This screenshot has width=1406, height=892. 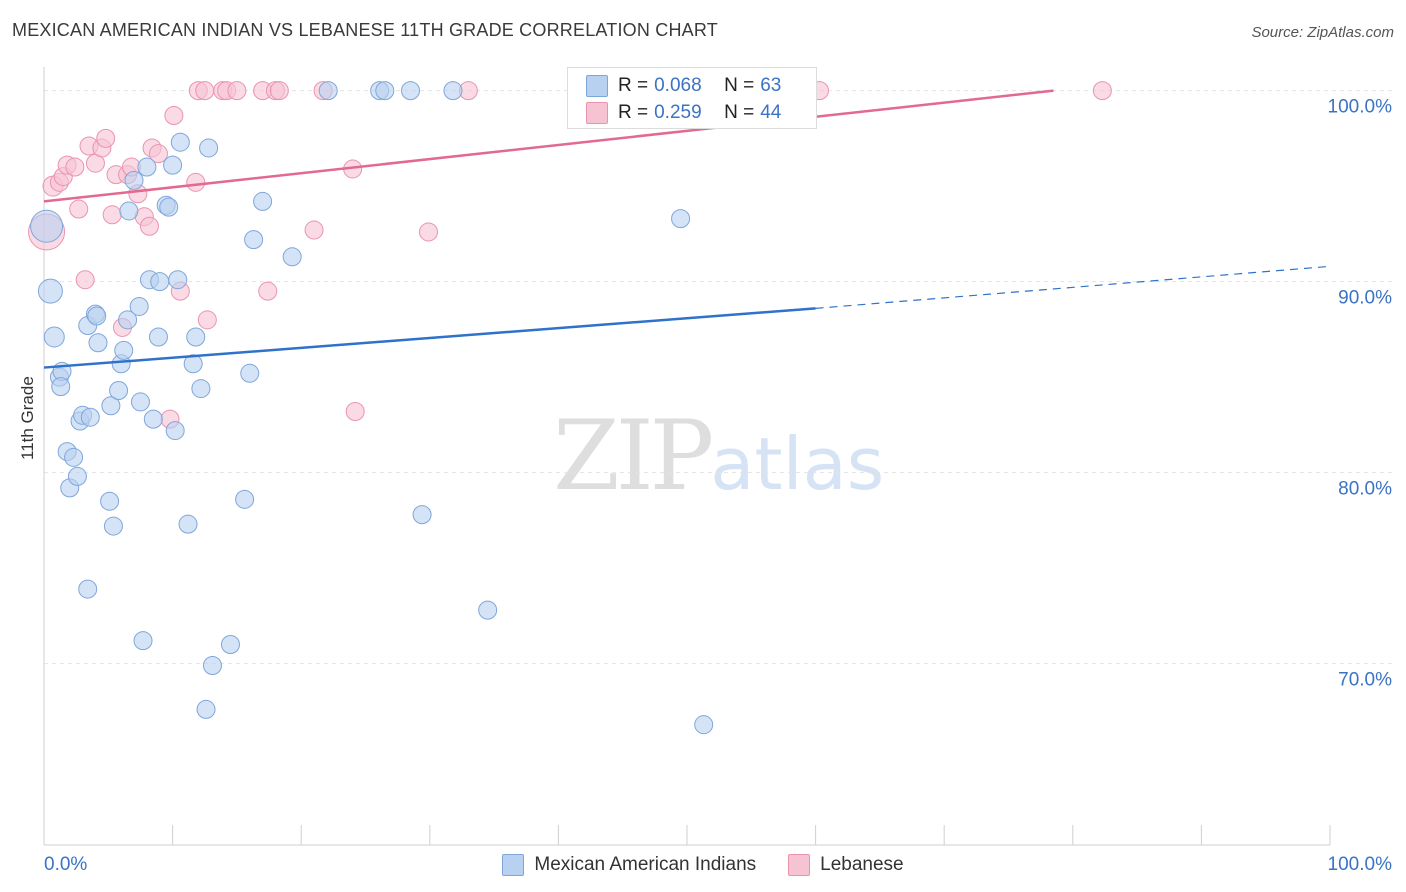 I want to click on lebanese-trendline, so click(x=548, y=146).